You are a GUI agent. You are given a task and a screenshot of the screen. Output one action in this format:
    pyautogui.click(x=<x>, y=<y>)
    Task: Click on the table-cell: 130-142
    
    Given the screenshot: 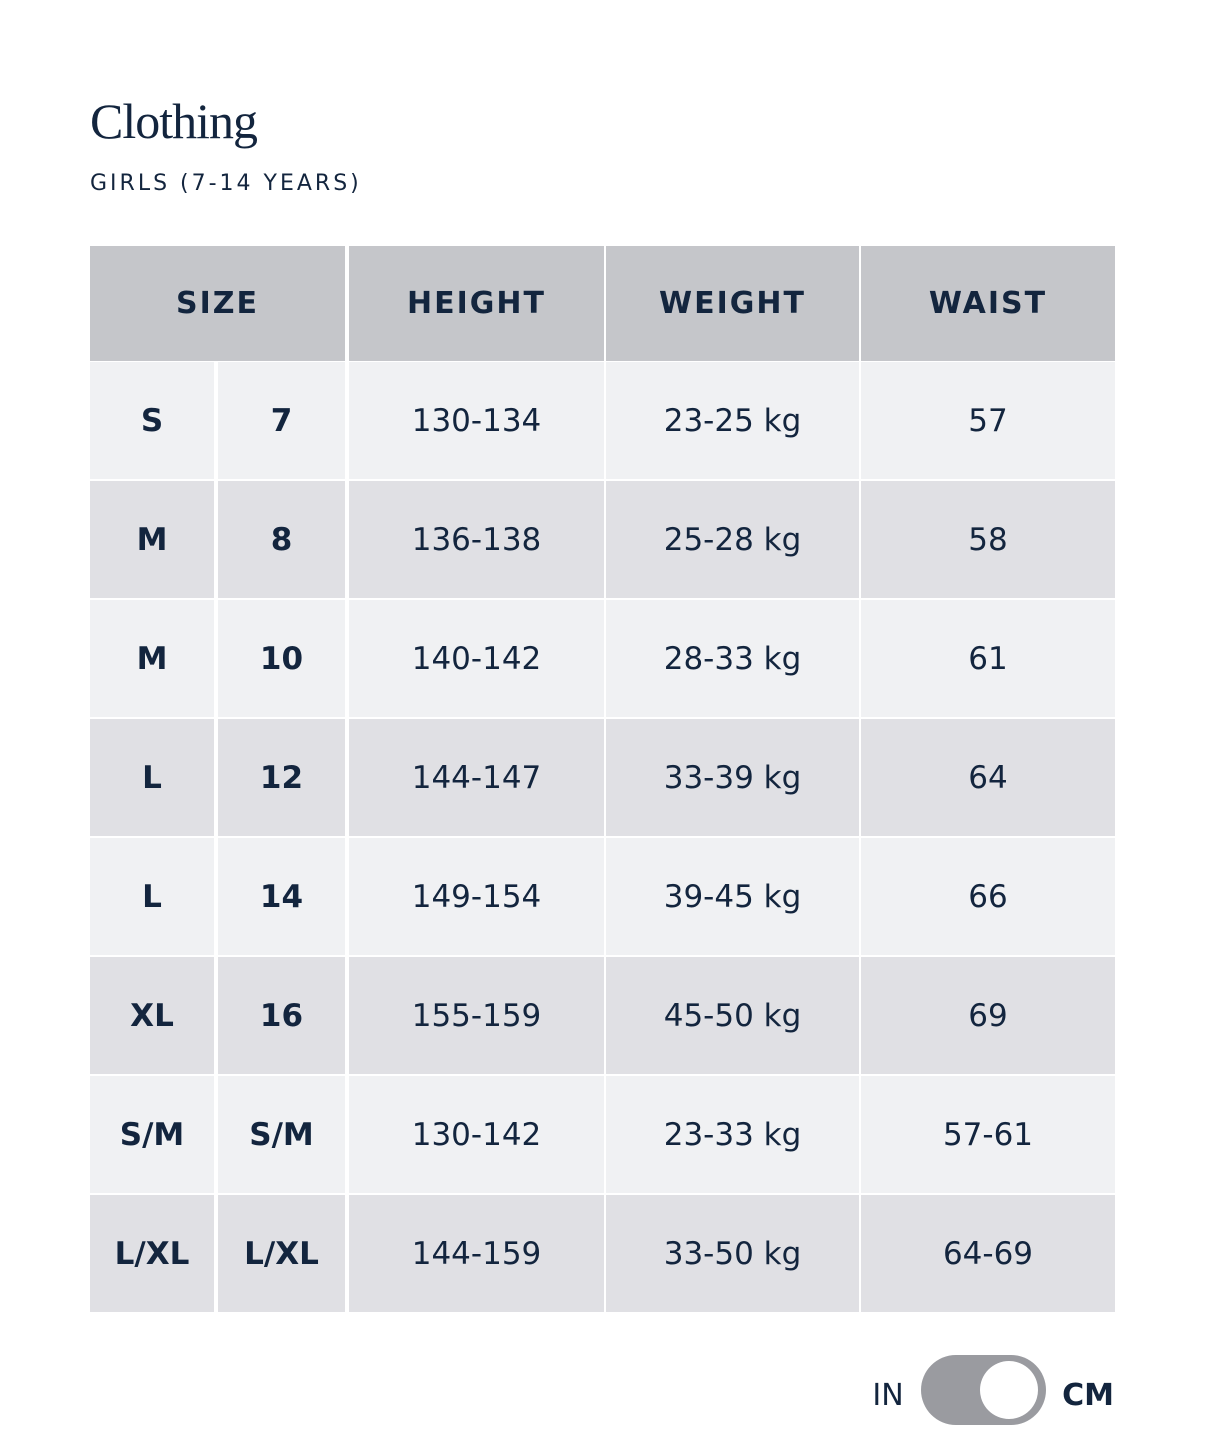 What is the action you would take?
    pyautogui.click(x=476, y=1134)
    